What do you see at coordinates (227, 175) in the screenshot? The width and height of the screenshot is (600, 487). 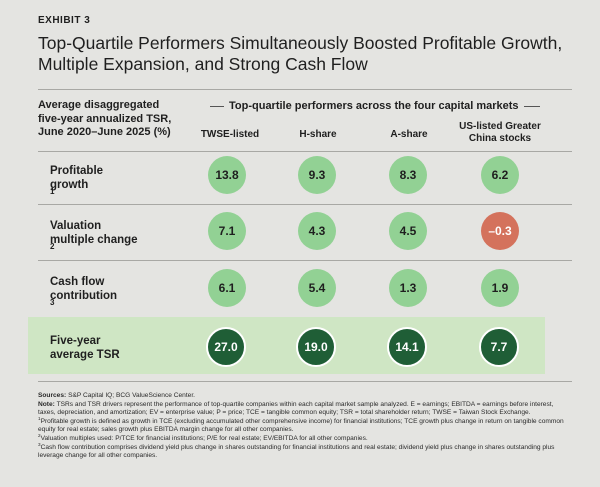 I see `value-bubble: 13.8` at bounding box center [227, 175].